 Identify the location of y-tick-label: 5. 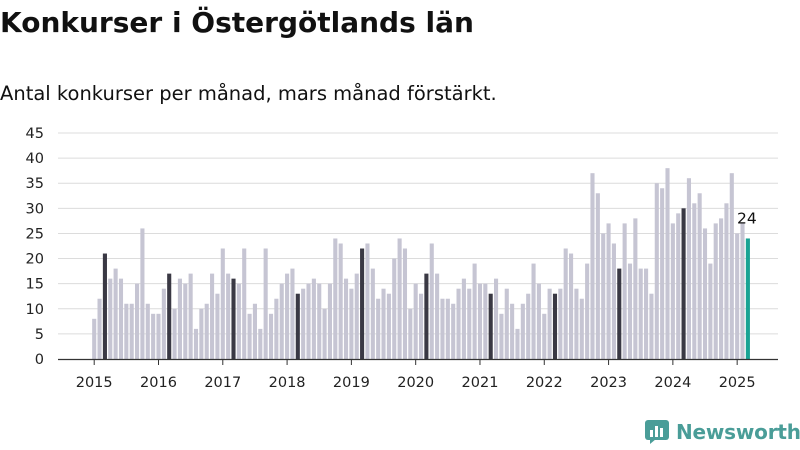
(39, 335).